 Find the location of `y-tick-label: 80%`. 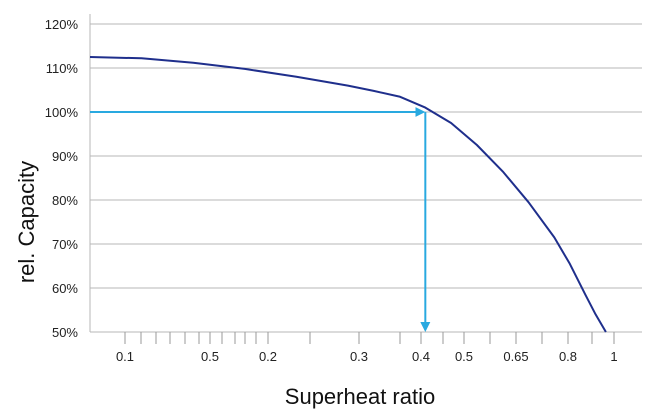

y-tick-label: 80% is located at coordinates (65, 200).